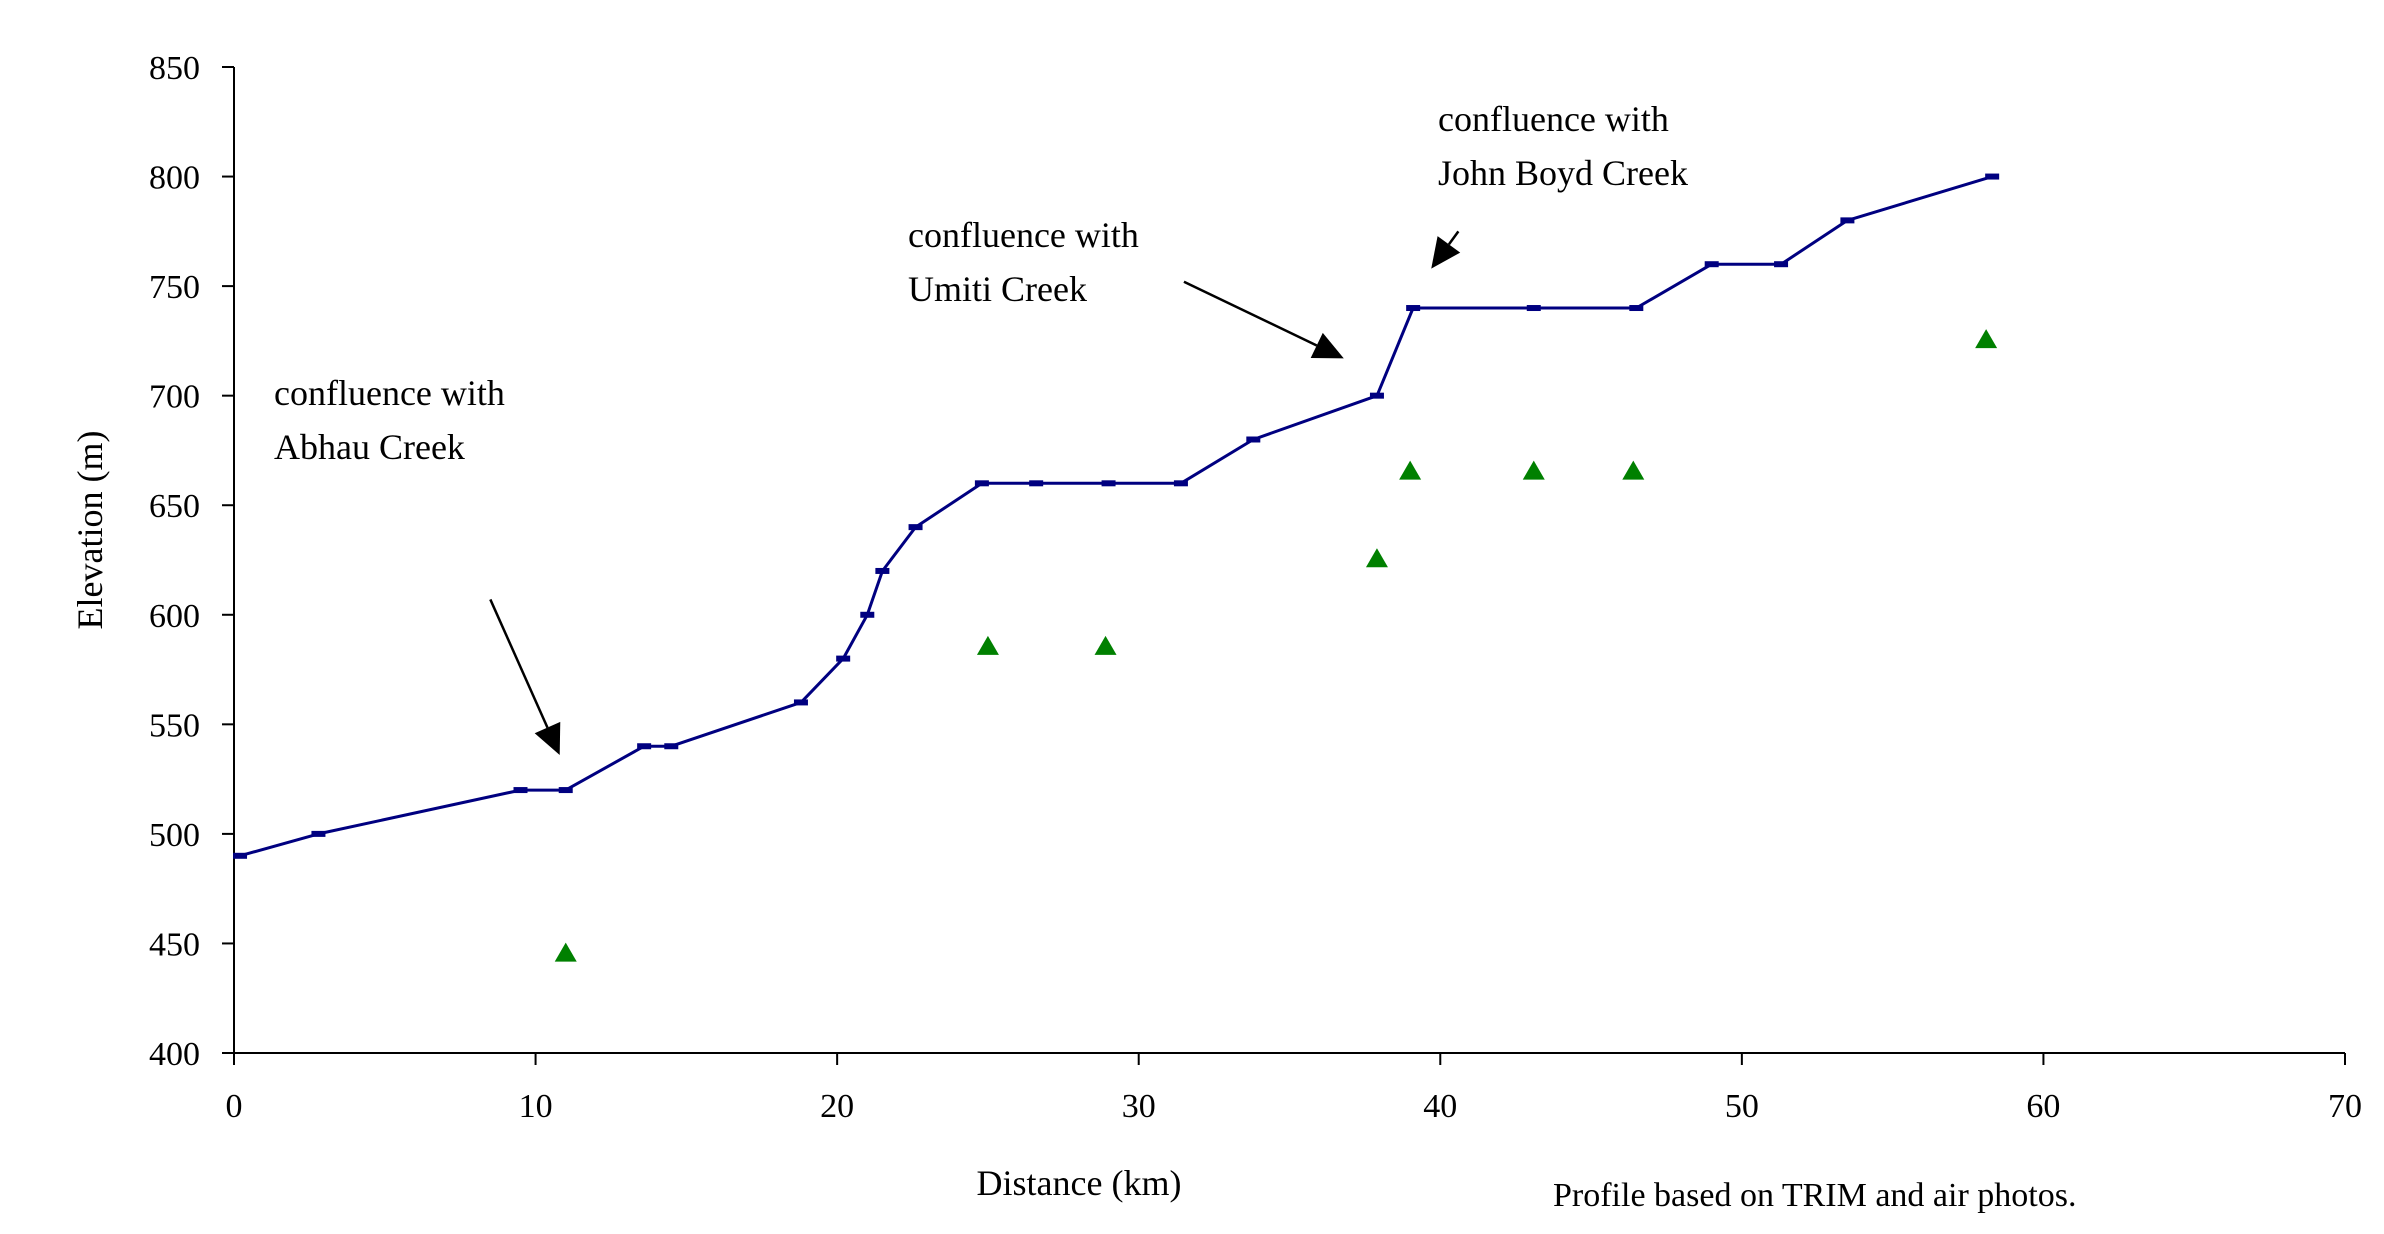  Describe the element at coordinates (174, 287) in the screenshot. I see `y-tick-label: 750` at that location.